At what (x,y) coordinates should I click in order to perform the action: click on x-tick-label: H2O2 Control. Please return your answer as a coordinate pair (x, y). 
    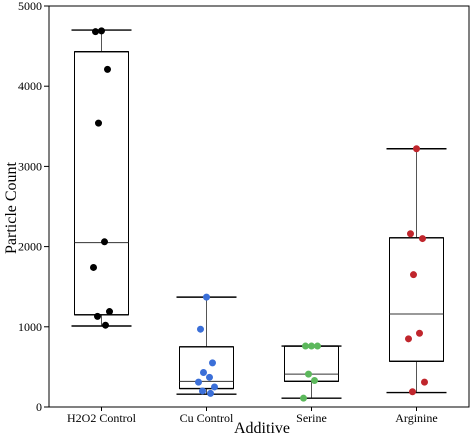
    Looking at the image, I should click on (102, 418).